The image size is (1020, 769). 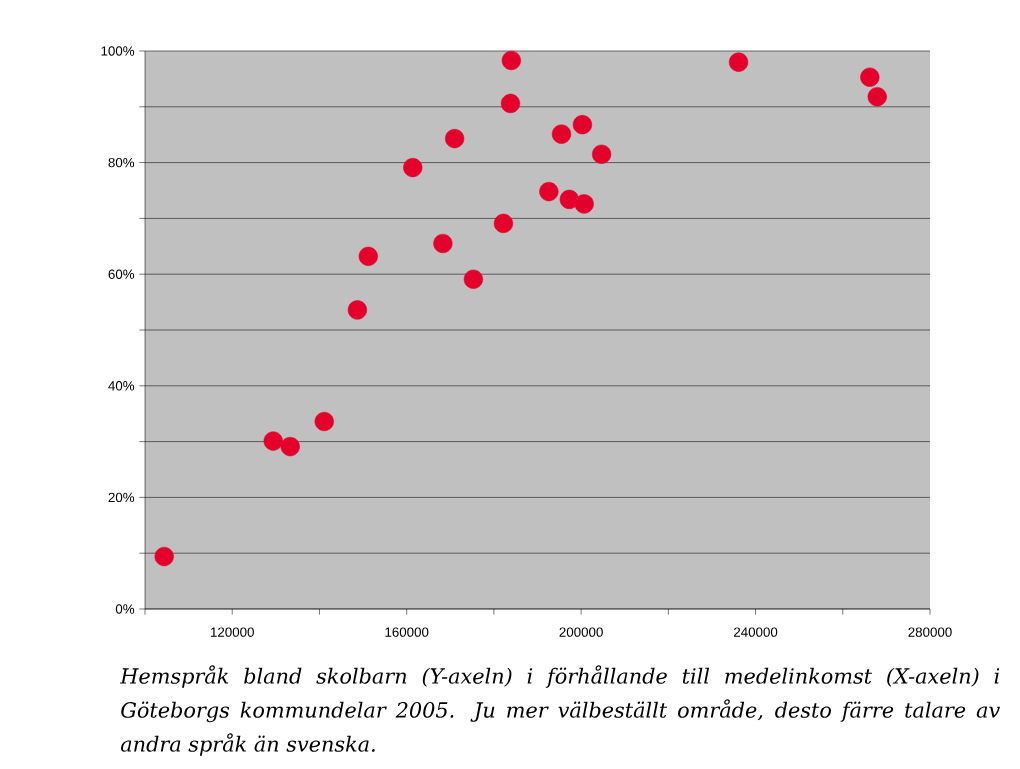 What do you see at coordinates (559, 710) in the screenshot?
I see `text: Hemspråk bland skolbarn (Y-axeln) i förhållande till medelinkomst (X-axeln) i Göteborgs kommundelar 2005. Ju mer välbeställt område, desto färre talare av andra språk än svenska.` at bounding box center [559, 710].